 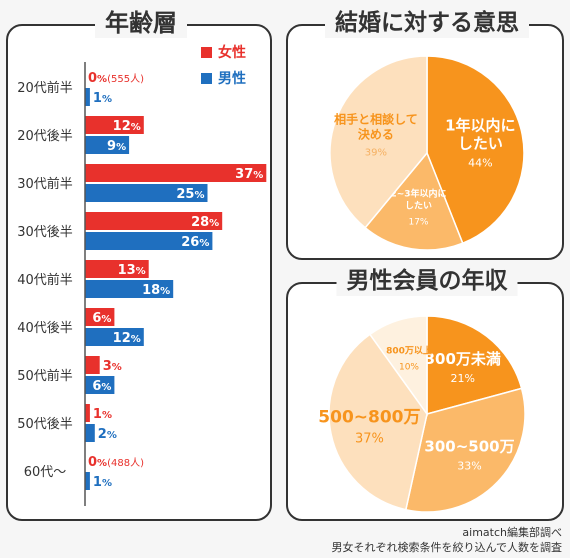 I want to click on male-value-label: 2%, so click(x=107, y=434).